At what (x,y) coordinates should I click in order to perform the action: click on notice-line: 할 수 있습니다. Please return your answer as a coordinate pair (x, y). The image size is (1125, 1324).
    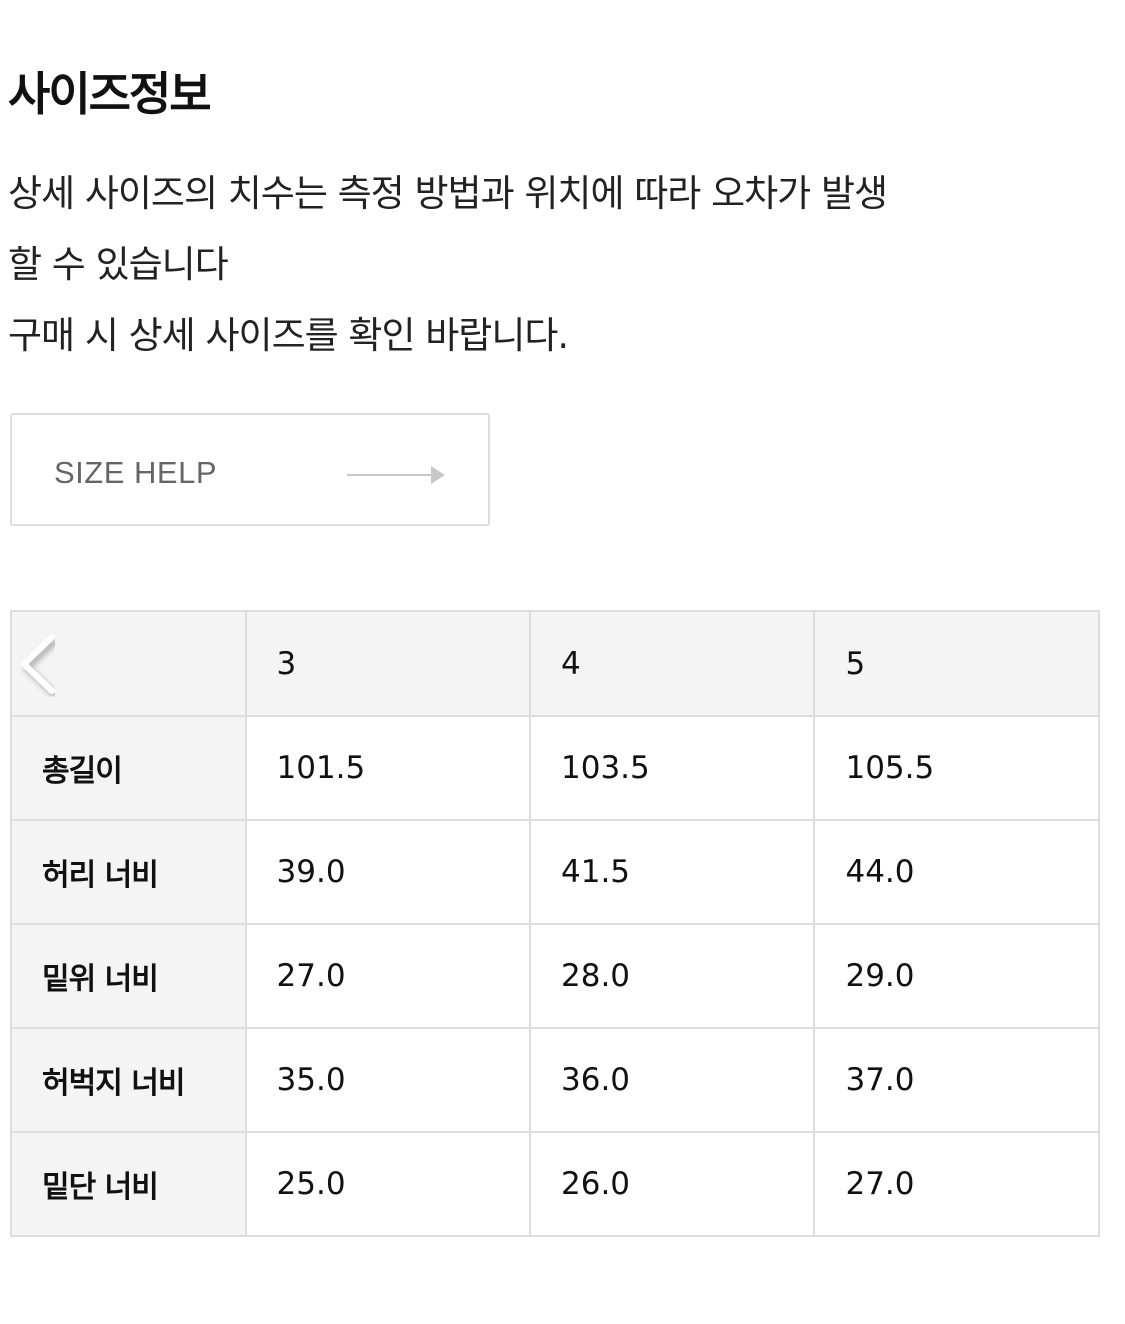
    Looking at the image, I should click on (118, 264).